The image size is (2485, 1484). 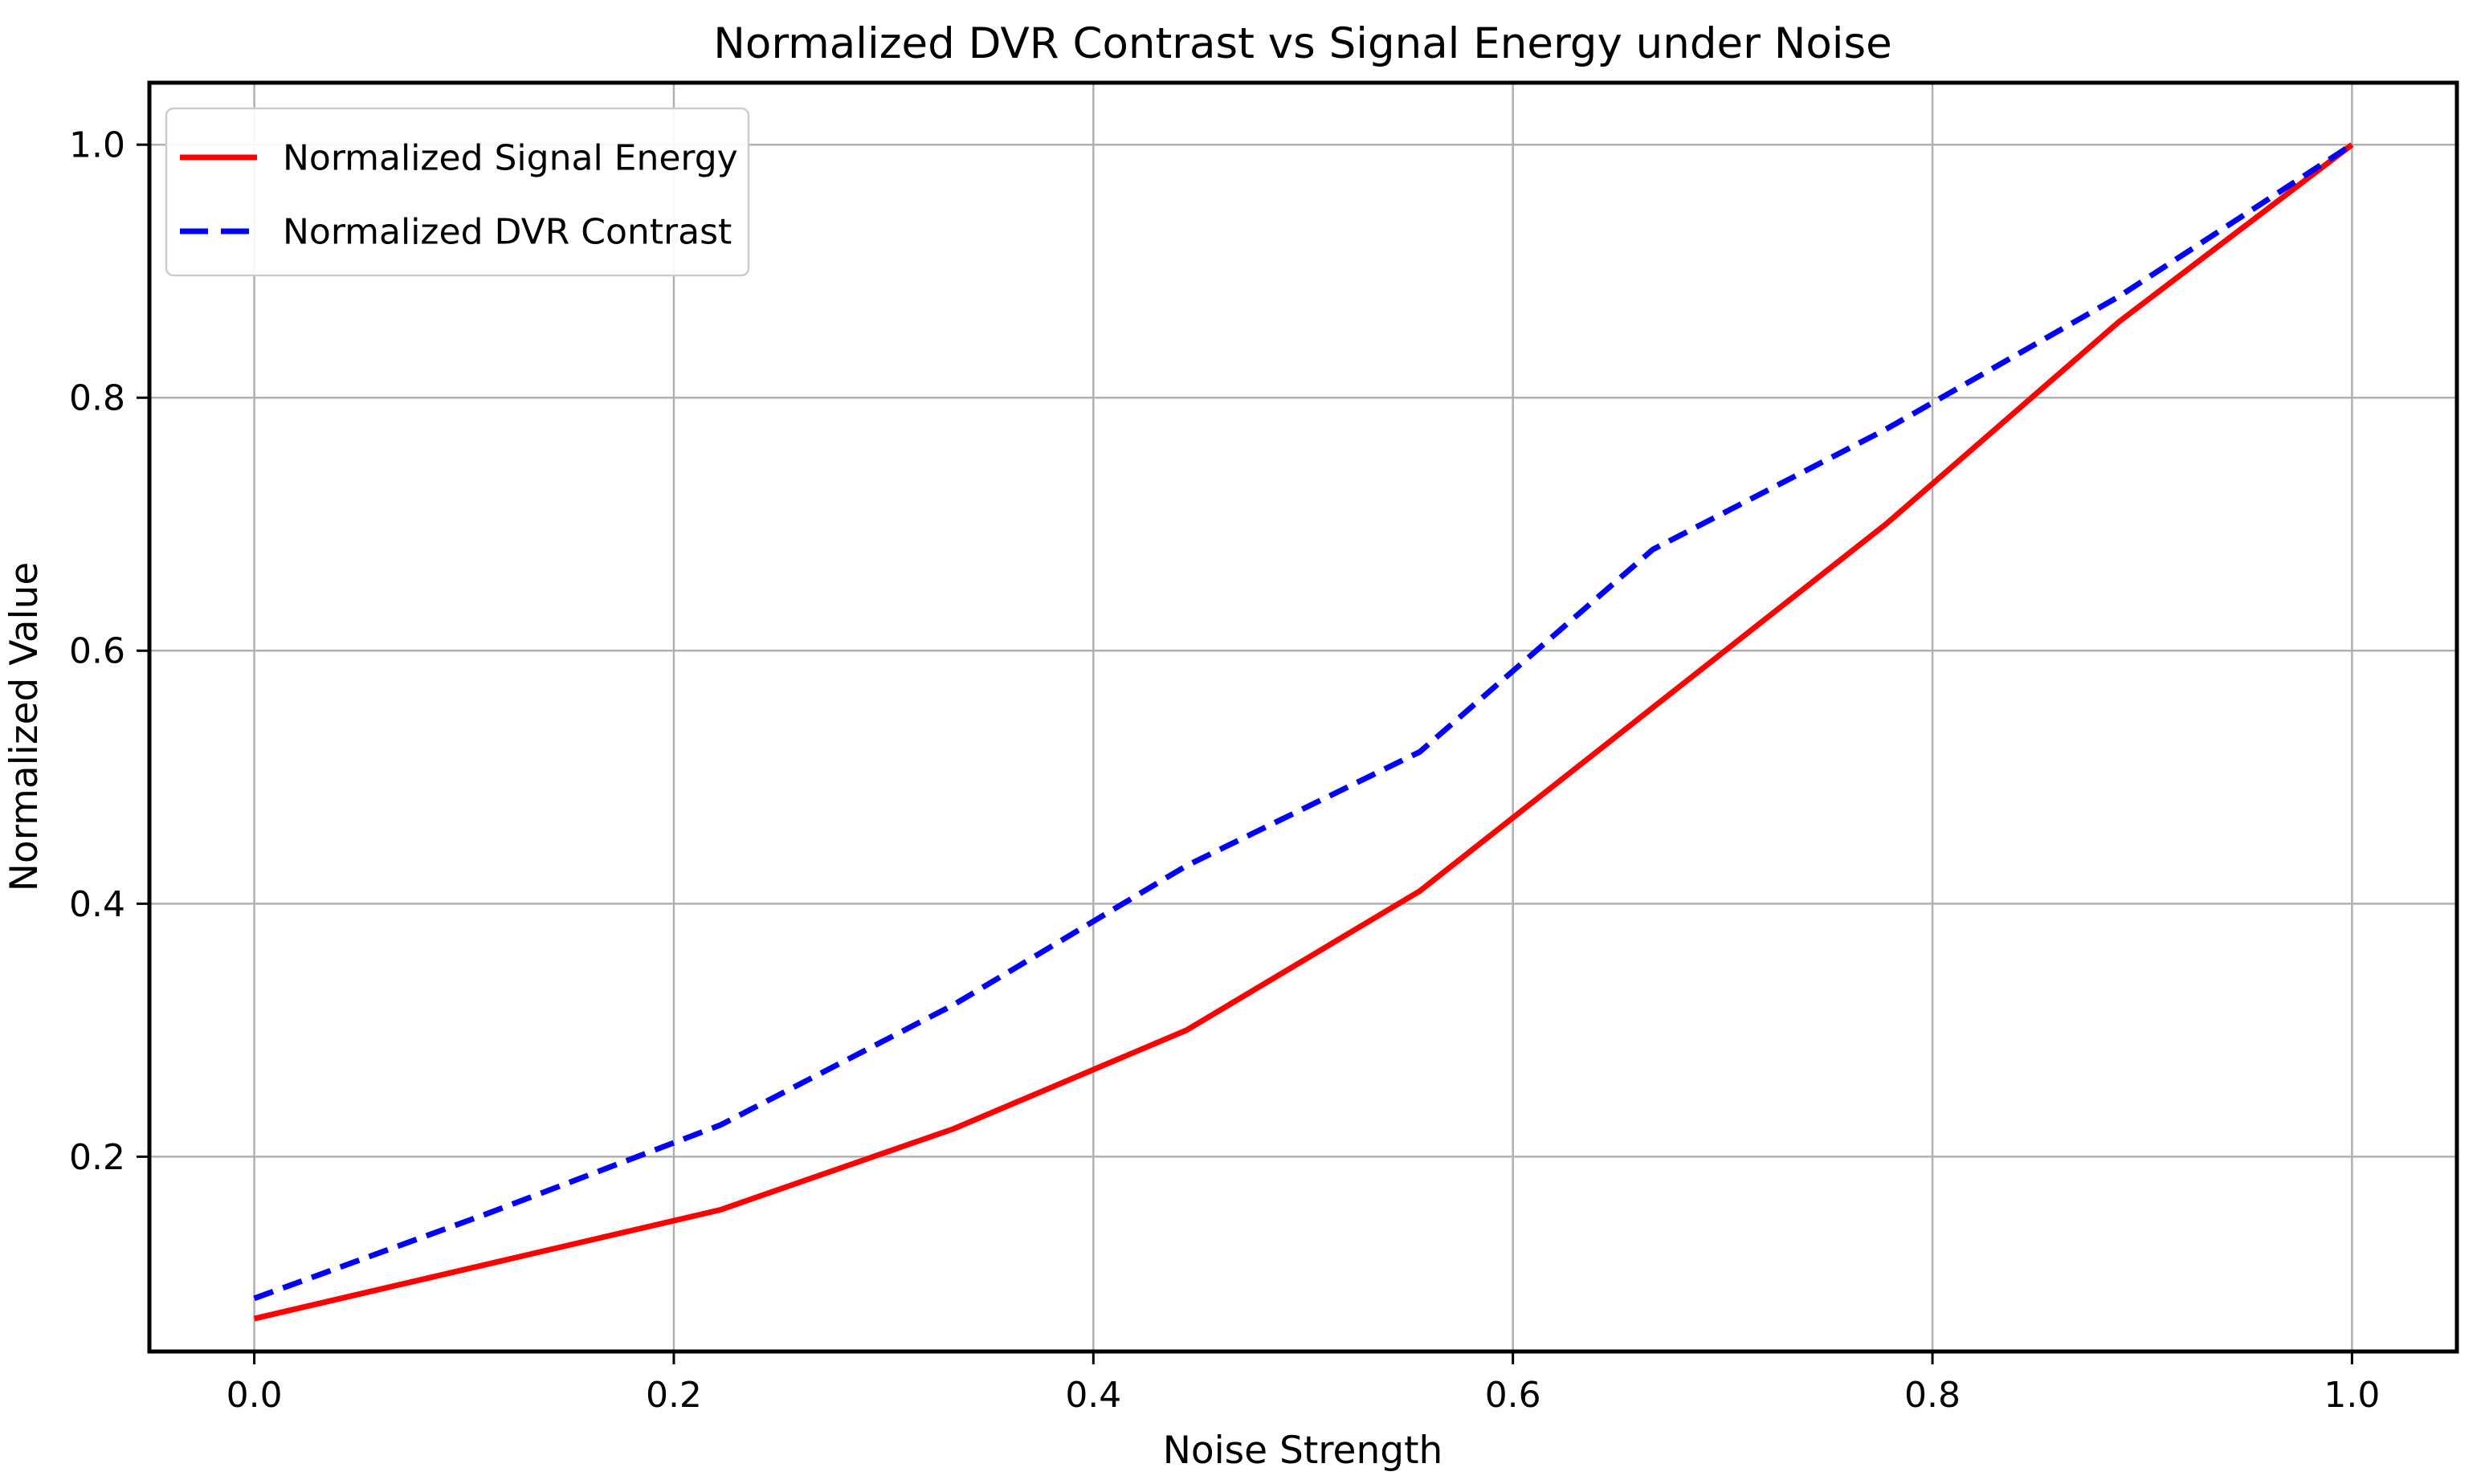 I want to click on x-tick-label: 0.8, so click(x=1932, y=1395).